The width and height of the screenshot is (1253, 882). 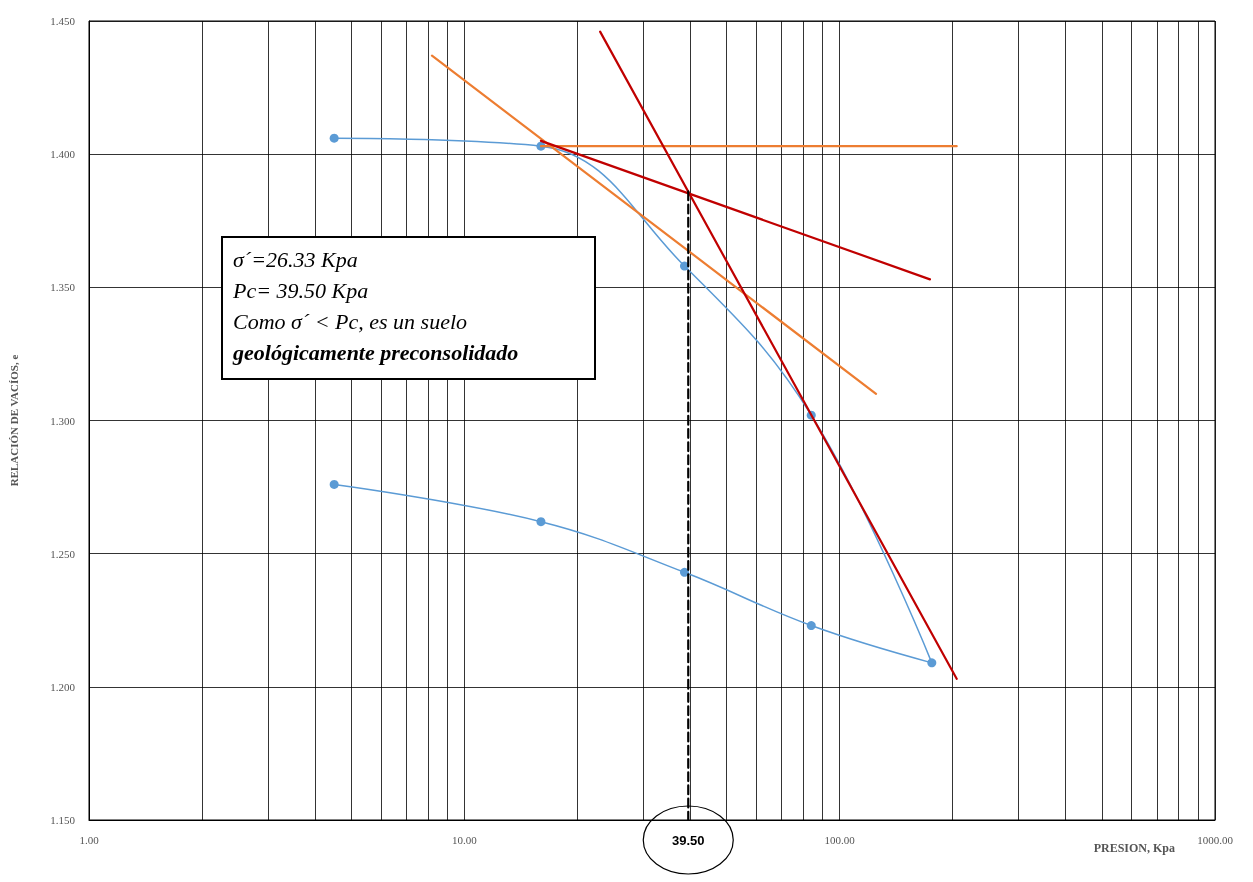 What do you see at coordinates (1134, 848) in the screenshot?
I see `x-axis-title: PRESION, Kpa` at bounding box center [1134, 848].